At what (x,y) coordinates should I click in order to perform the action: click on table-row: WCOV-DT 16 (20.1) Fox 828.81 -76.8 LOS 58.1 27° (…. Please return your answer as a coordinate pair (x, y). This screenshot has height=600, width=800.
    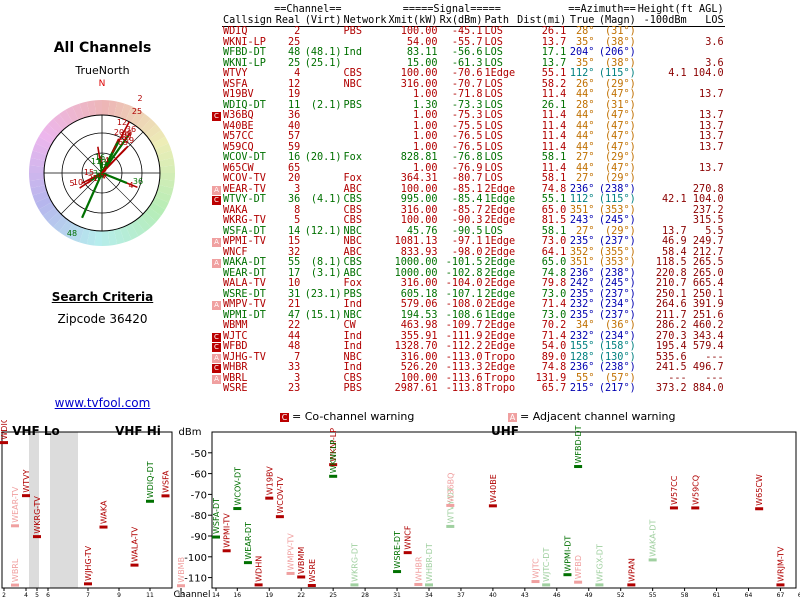
    Looking at the image, I should click on (473, 158).